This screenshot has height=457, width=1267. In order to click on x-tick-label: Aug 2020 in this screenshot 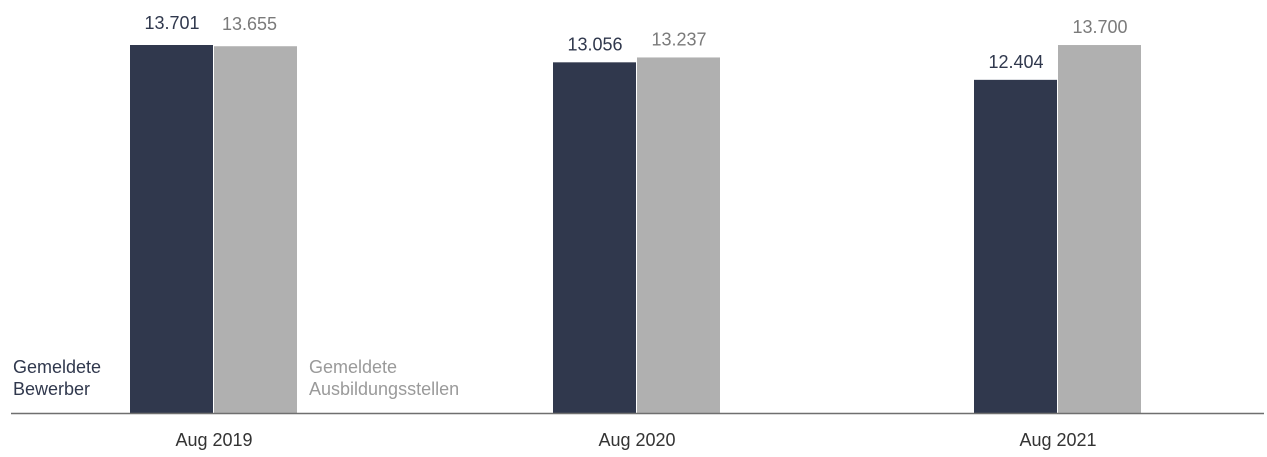, I will do `click(636, 440)`.